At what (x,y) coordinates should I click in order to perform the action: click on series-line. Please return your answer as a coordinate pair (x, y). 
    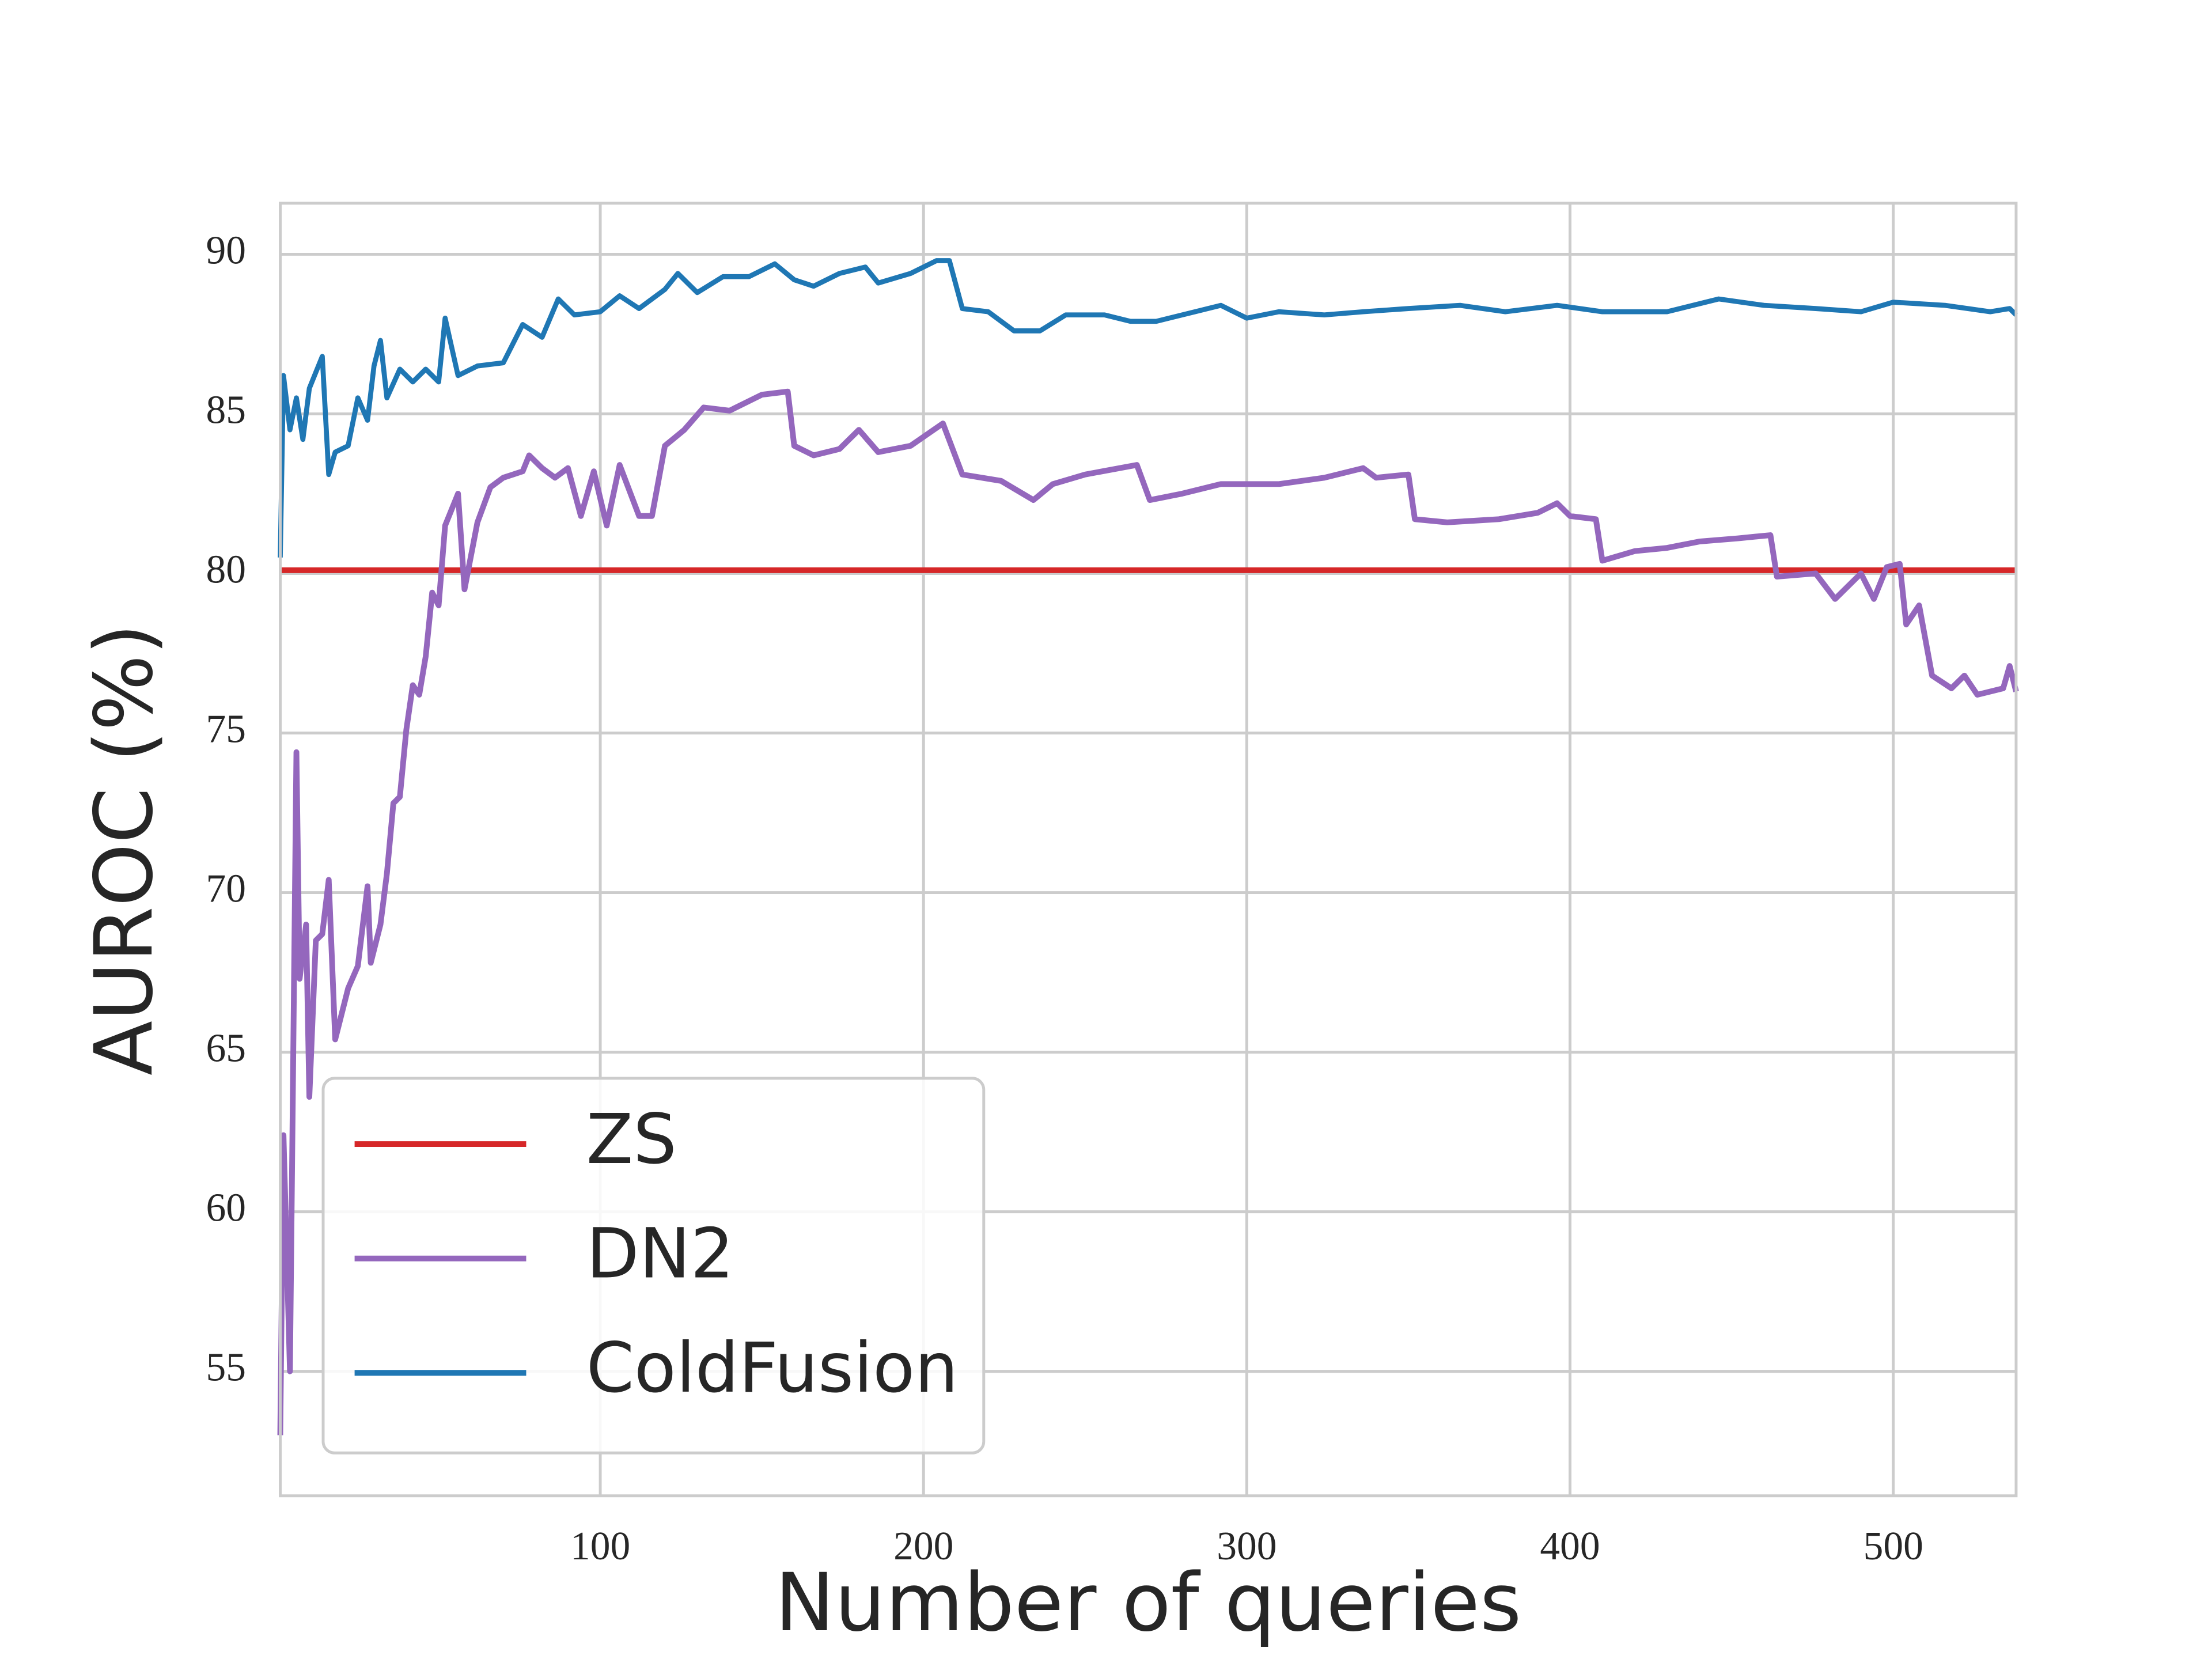
    Looking at the image, I should click on (1148, 408).